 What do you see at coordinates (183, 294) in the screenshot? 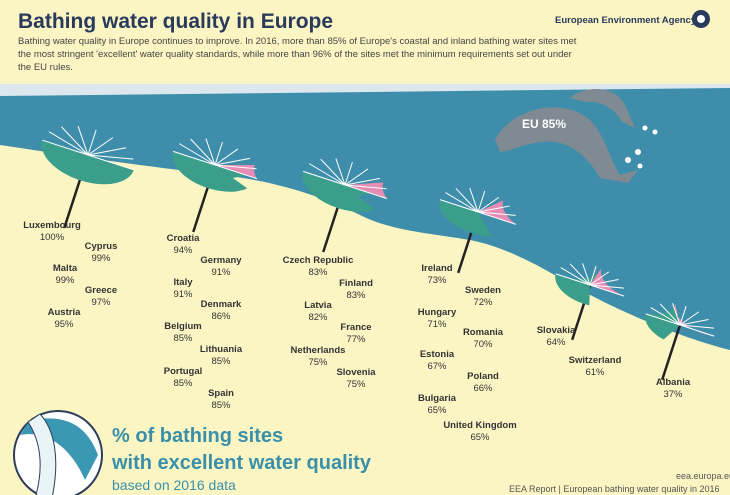
I see `country-share: 91%` at bounding box center [183, 294].